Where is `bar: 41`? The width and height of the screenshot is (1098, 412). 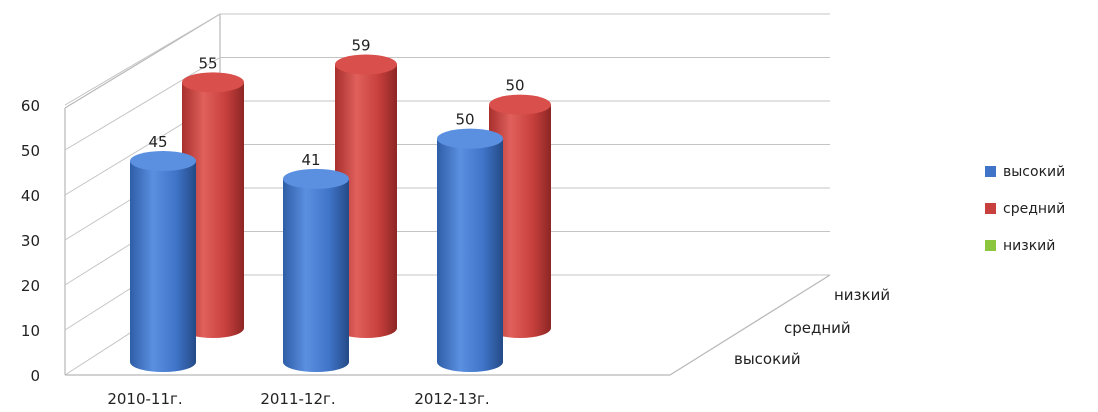
bar: 41 is located at coordinates (316, 261).